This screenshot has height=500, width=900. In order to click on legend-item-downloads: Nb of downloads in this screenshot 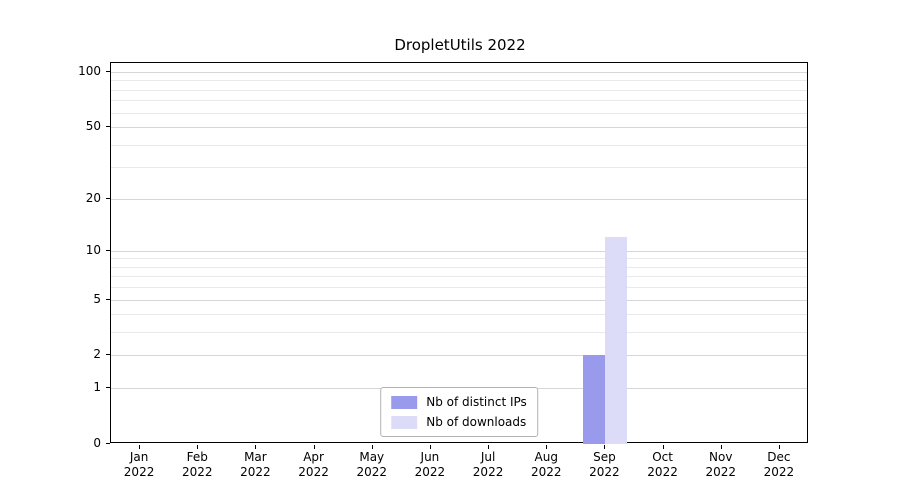, I will do `click(459, 422)`.